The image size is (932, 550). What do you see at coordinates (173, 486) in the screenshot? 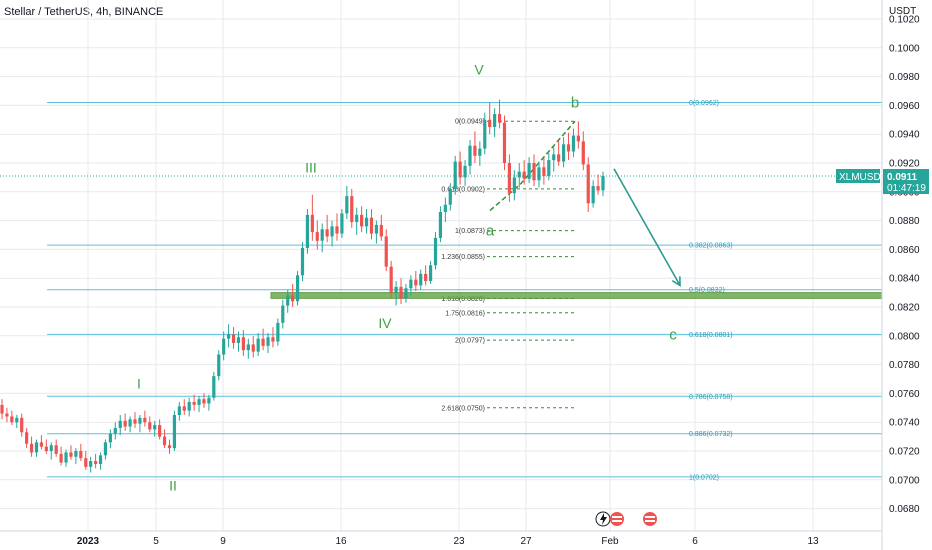
I see `wave-label: II` at bounding box center [173, 486].